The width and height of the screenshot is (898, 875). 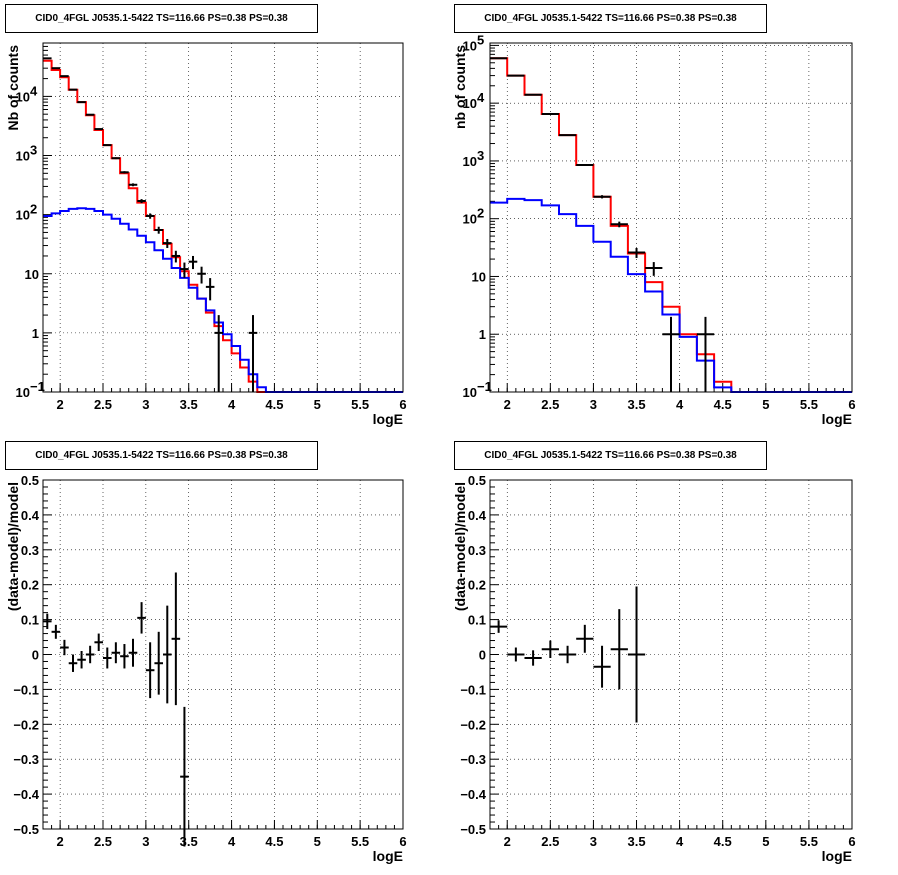 What do you see at coordinates (388, 419) in the screenshot?
I see `x-axis-label: logE` at bounding box center [388, 419].